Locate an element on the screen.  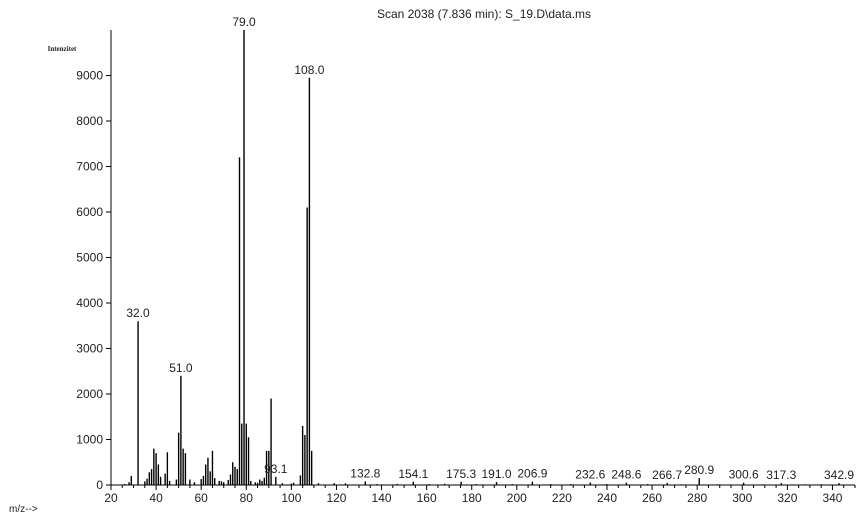
peak-label: 266.7 is located at coordinates (667, 475).